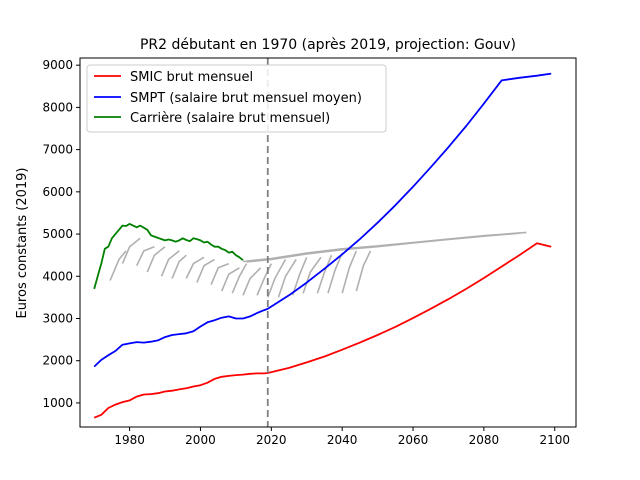 Image resolution: width=640 pixels, height=480 pixels. What do you see at coordinates (484, 440) in the screenshot?
I see `x-tick-label: 2080` at bounding box center [484, 440].